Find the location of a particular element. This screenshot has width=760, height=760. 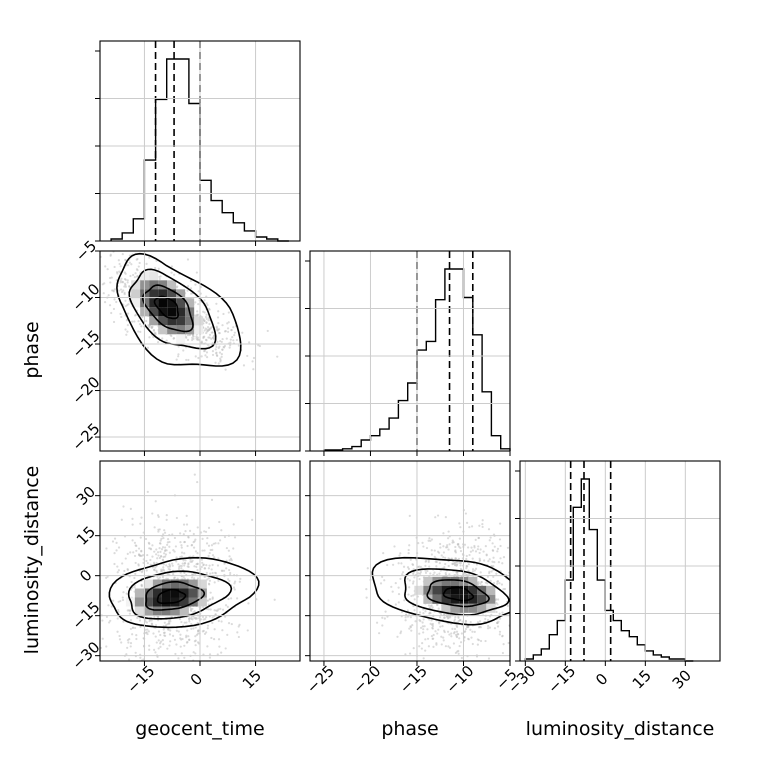

density-geocent-time-vs-phase is located at coordinates (167, 307).